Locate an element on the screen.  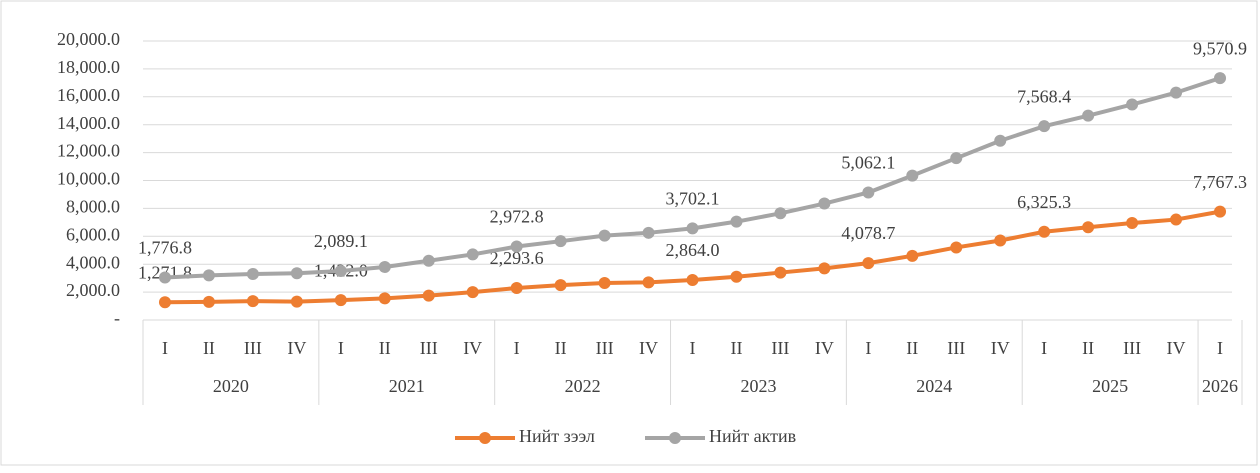
y-tick-label: 12,000.0 is located at coordinates (88, 151).